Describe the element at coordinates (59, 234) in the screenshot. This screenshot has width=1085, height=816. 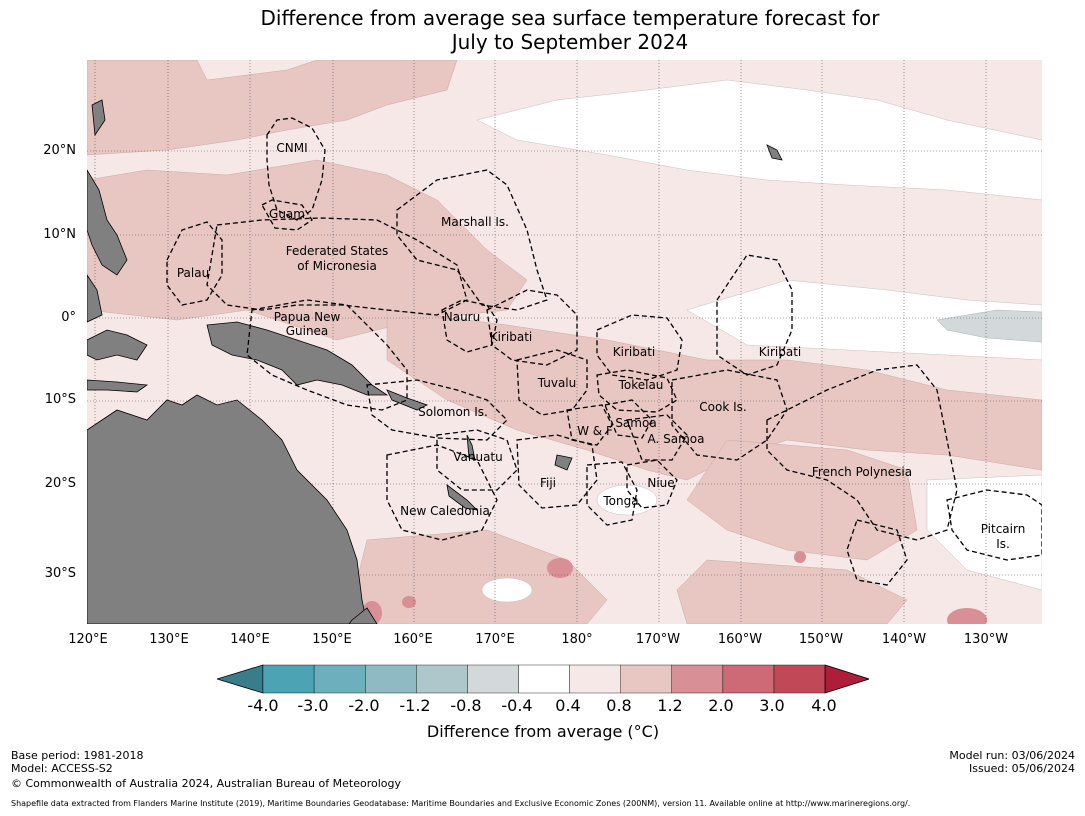
I see `lat-label-10n: 10°N` at that location.